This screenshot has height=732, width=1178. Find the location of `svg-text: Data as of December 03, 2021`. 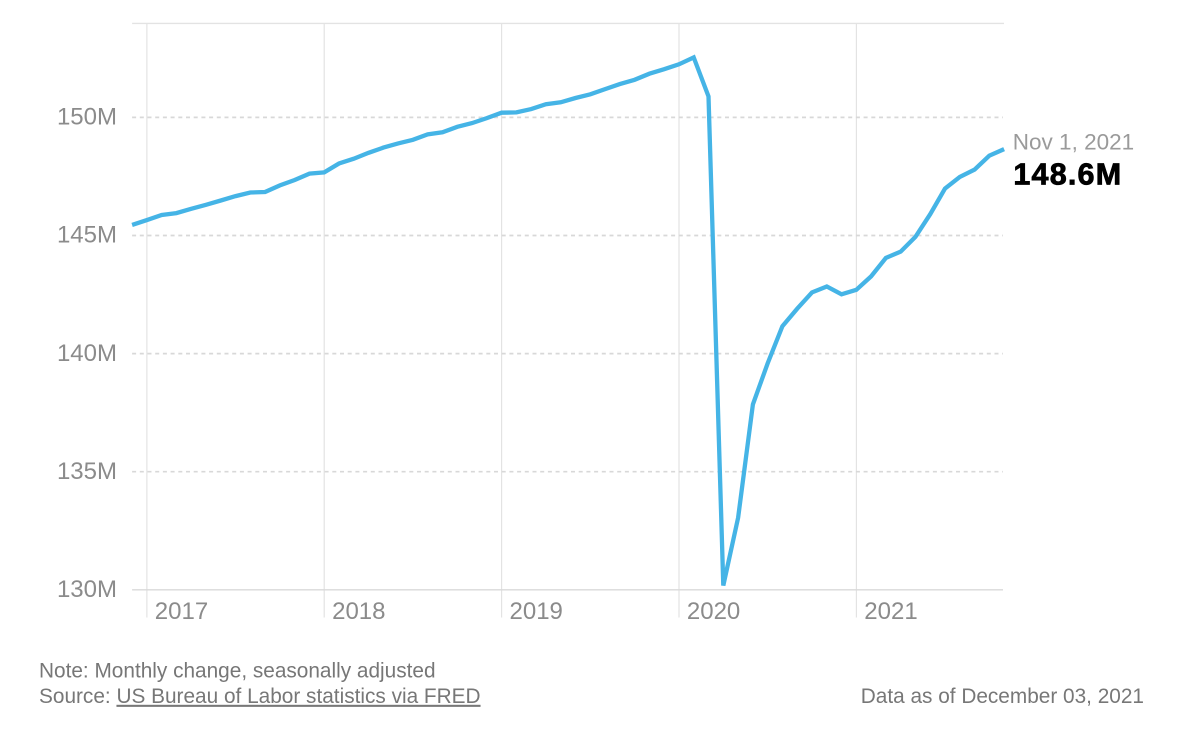

svg-text: Data as of December 03, 2021 is located at coordinates (1002, 696).